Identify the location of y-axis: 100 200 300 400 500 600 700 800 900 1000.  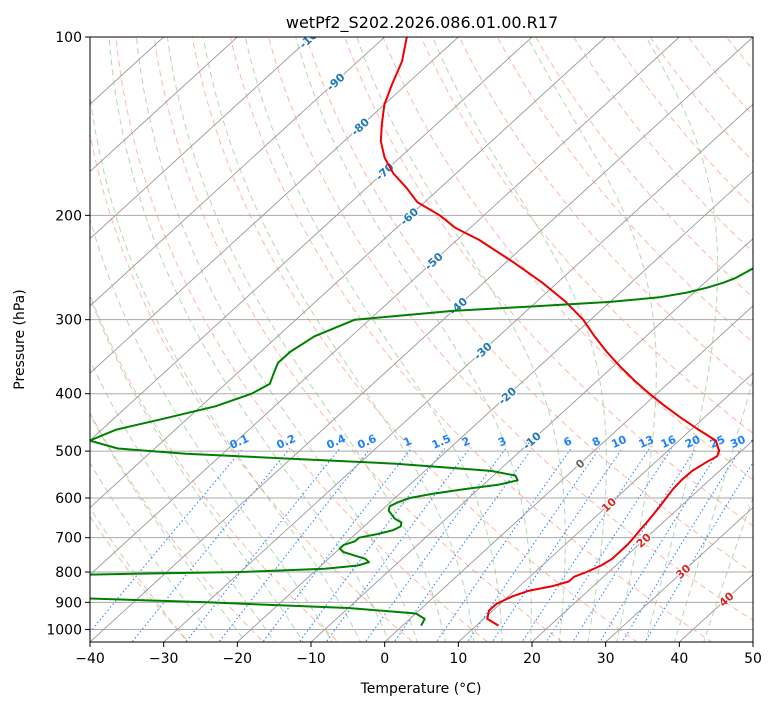
(68, 334).